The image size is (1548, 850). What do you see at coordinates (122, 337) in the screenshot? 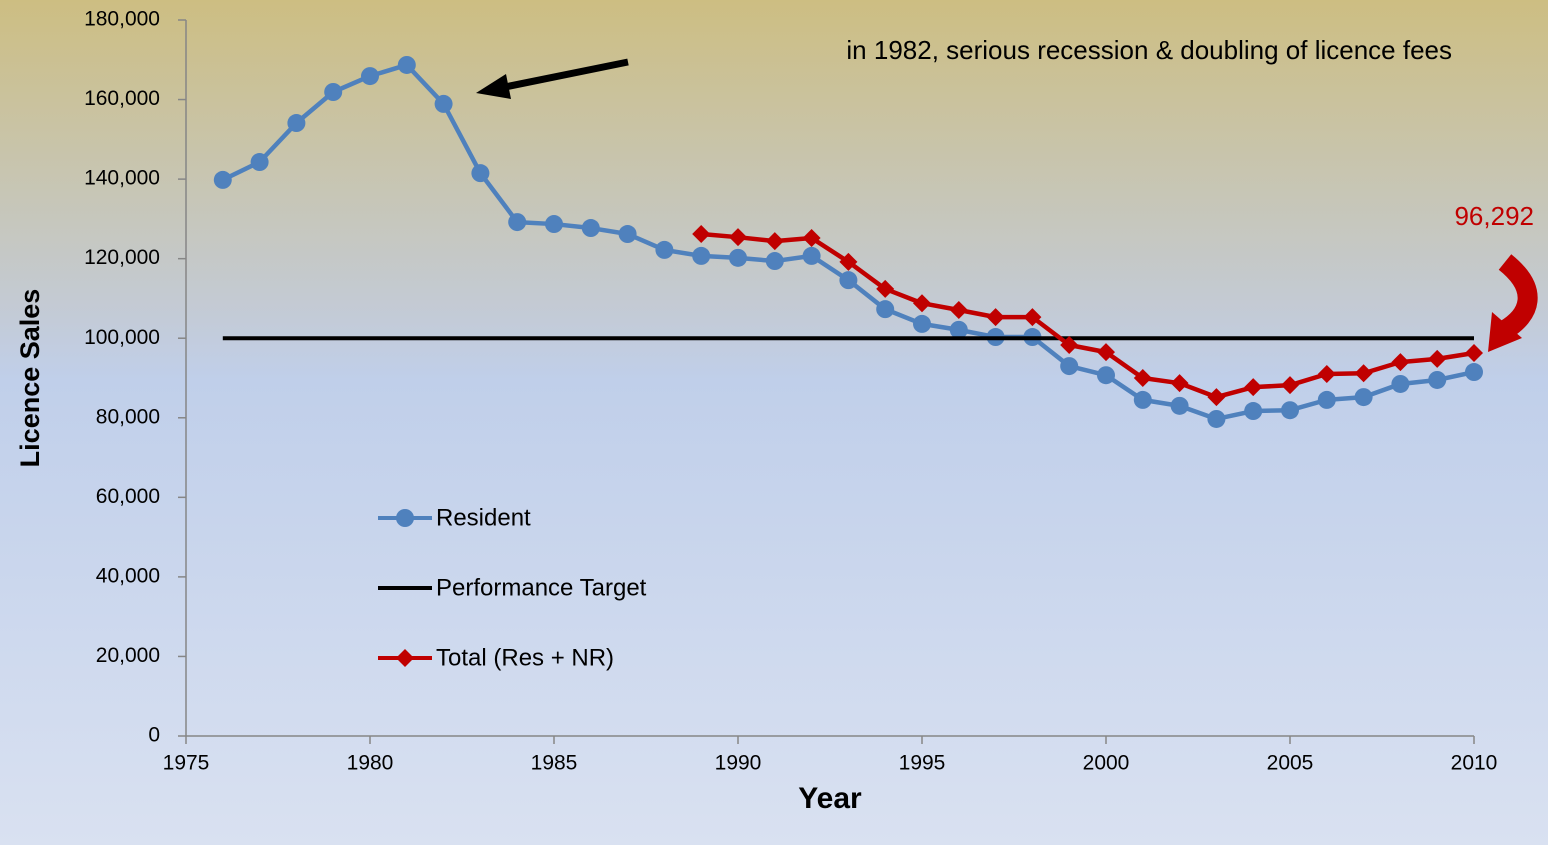
I see `y-tick-label: 100,000` at bounding box center [122, 337].